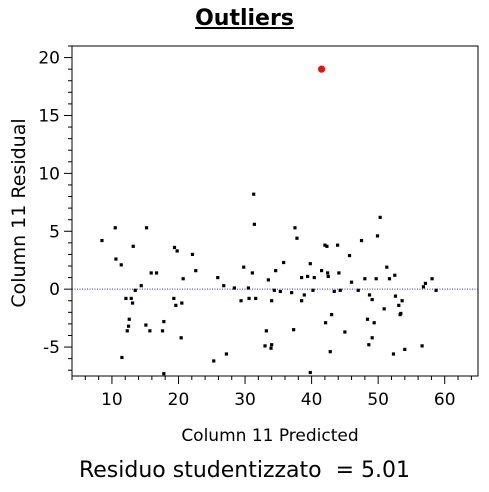 This screenshot has width=489, height=492. What do you see at coordinates (54, 232) in the screenshot?
I see `y-tick-label: 5` at bounding box center [54, 232].